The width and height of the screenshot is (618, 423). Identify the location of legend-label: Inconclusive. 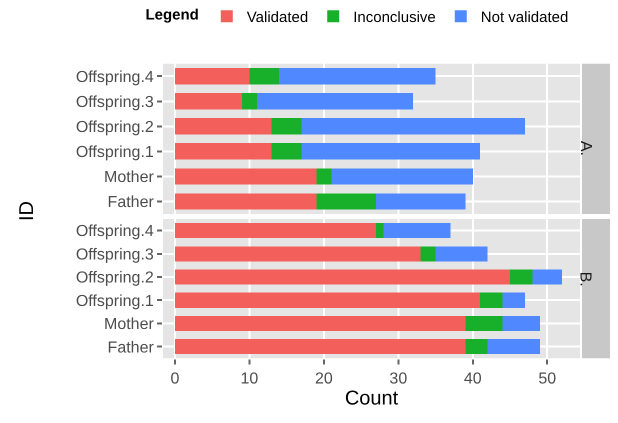
(394, 17).